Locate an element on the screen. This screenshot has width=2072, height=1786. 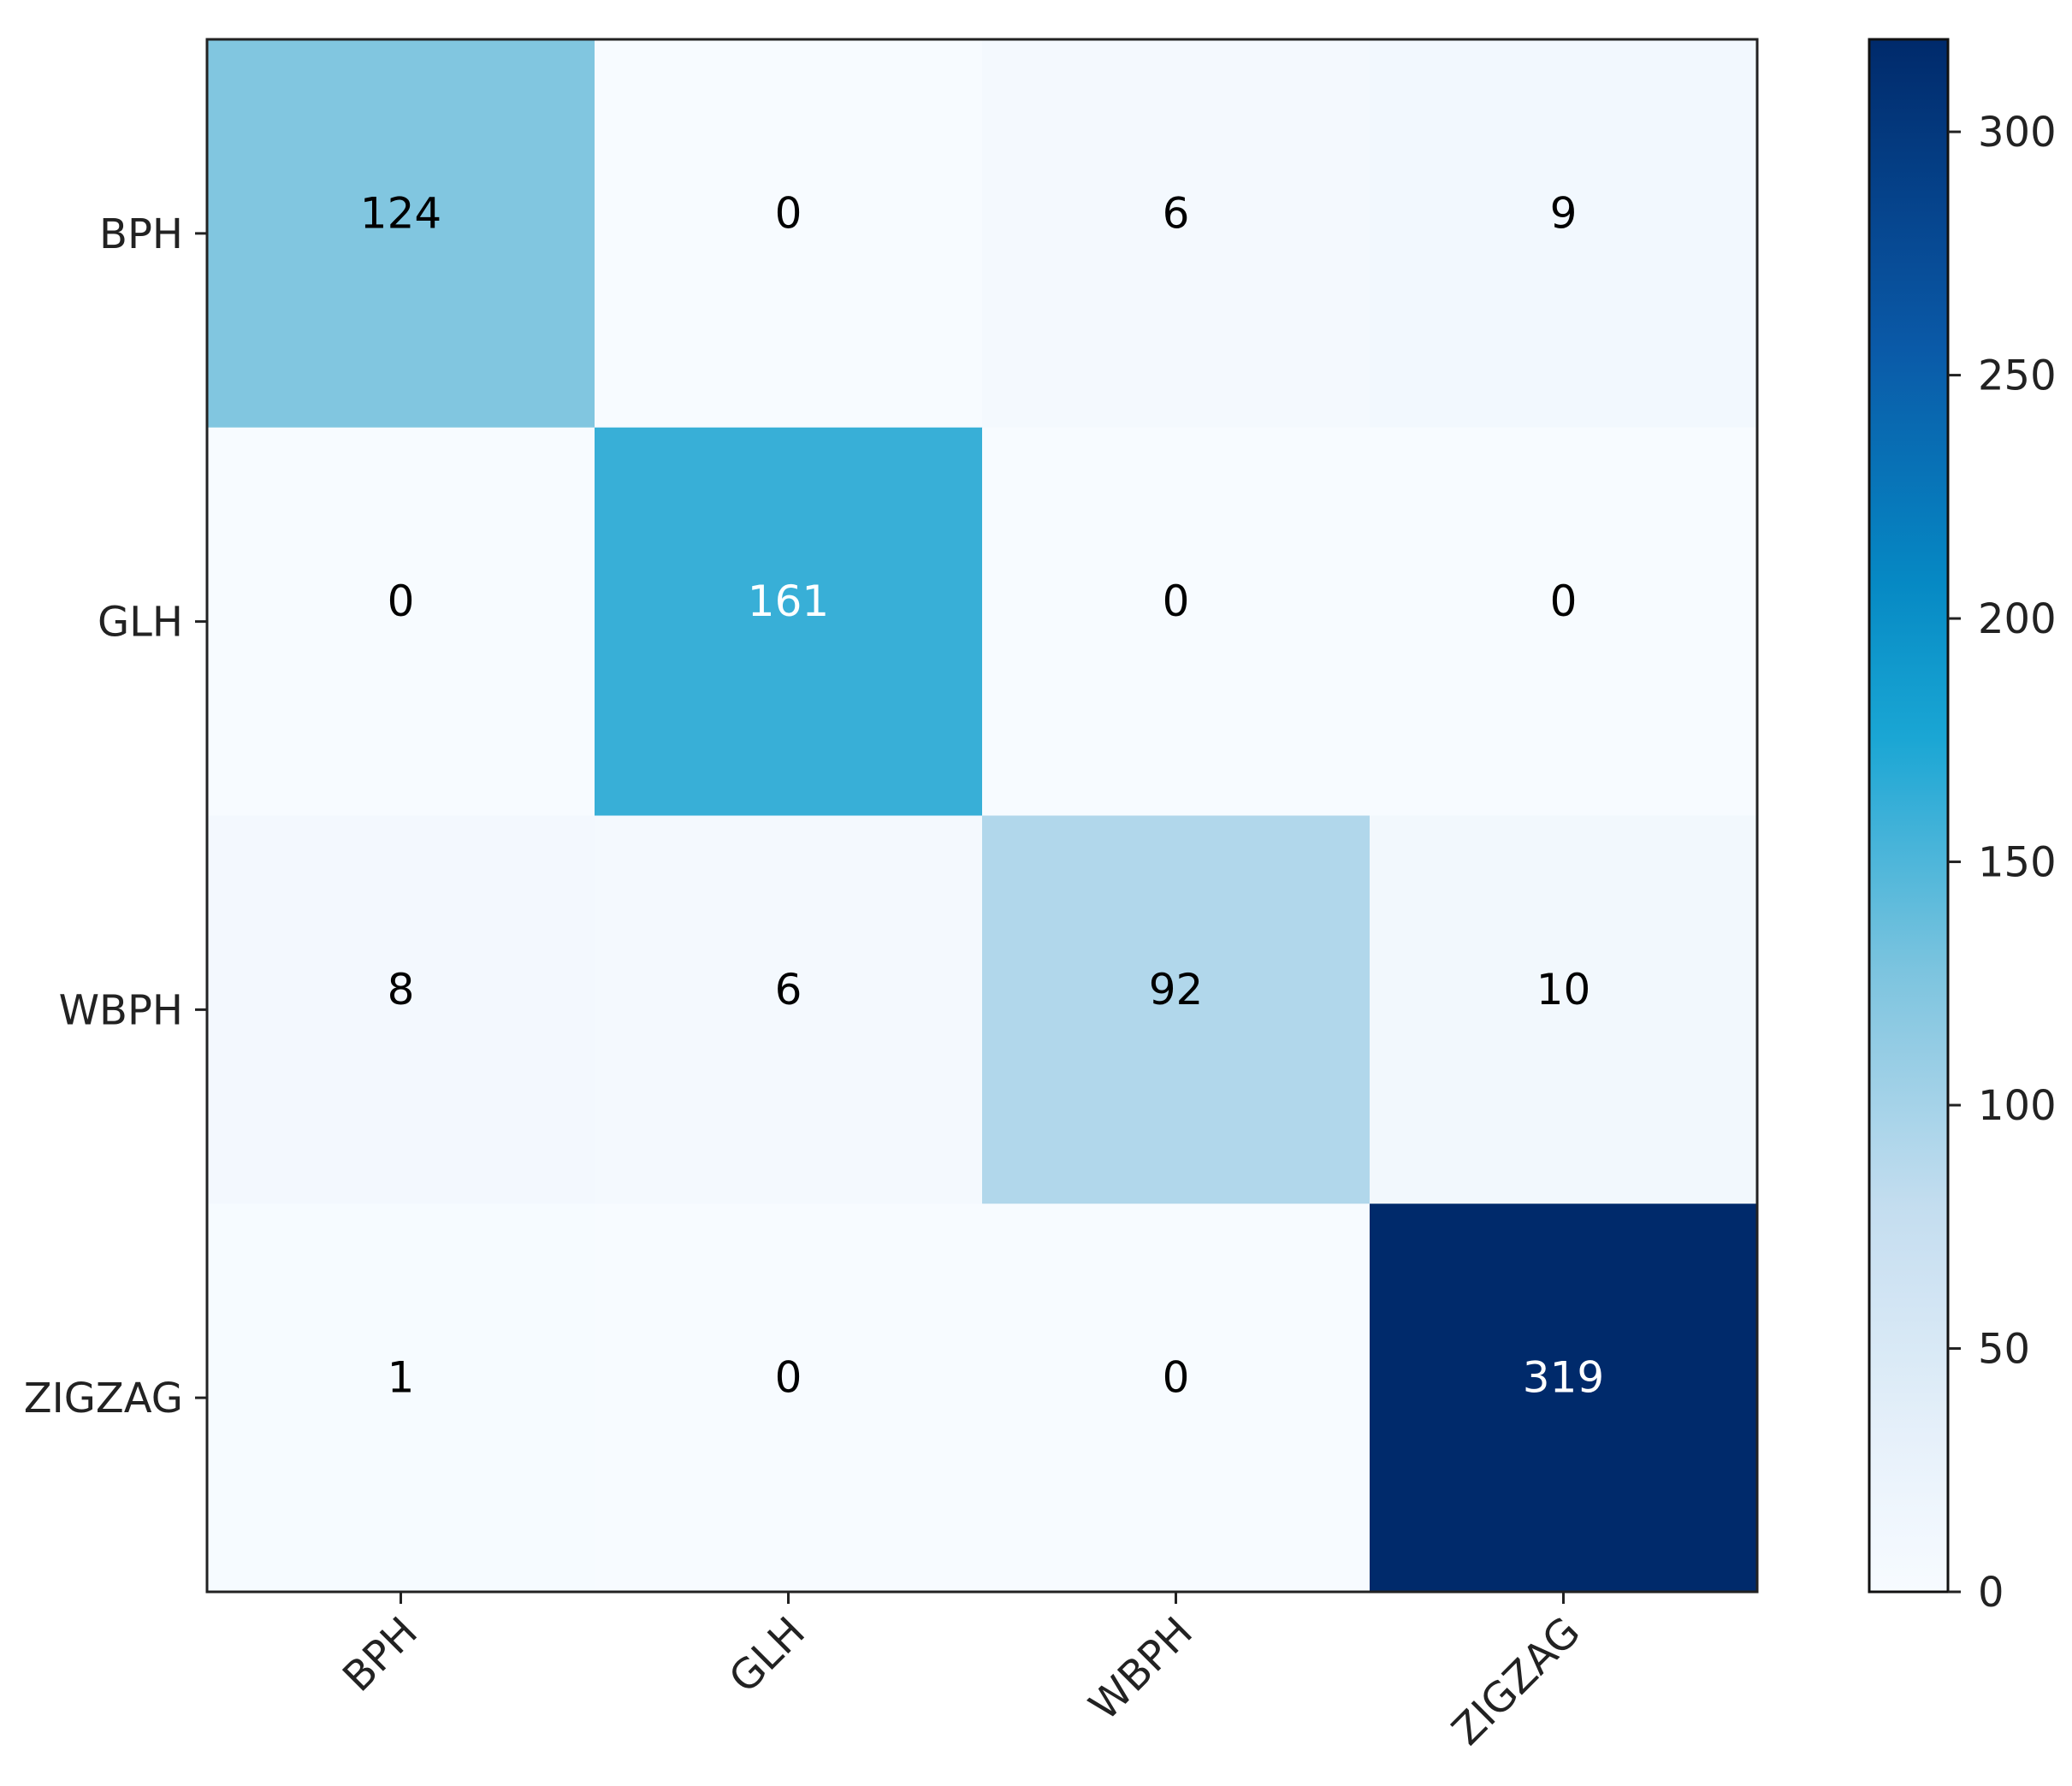
cell-value-label: 10 is located at coordinates (1563, 989).